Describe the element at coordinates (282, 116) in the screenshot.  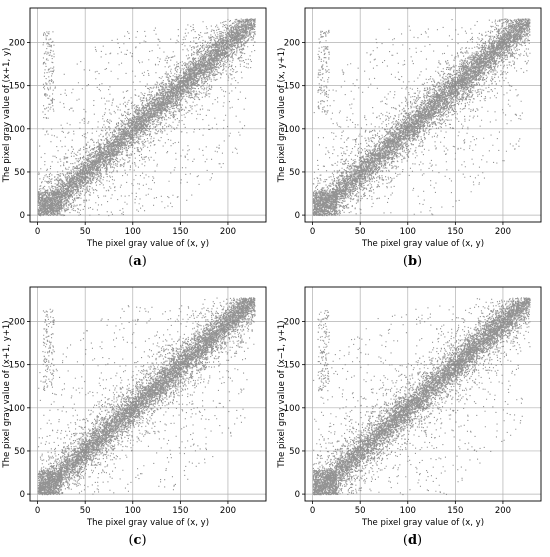
I see `y-axis-label: The pixel gray value of (x, y+1)` at that location.